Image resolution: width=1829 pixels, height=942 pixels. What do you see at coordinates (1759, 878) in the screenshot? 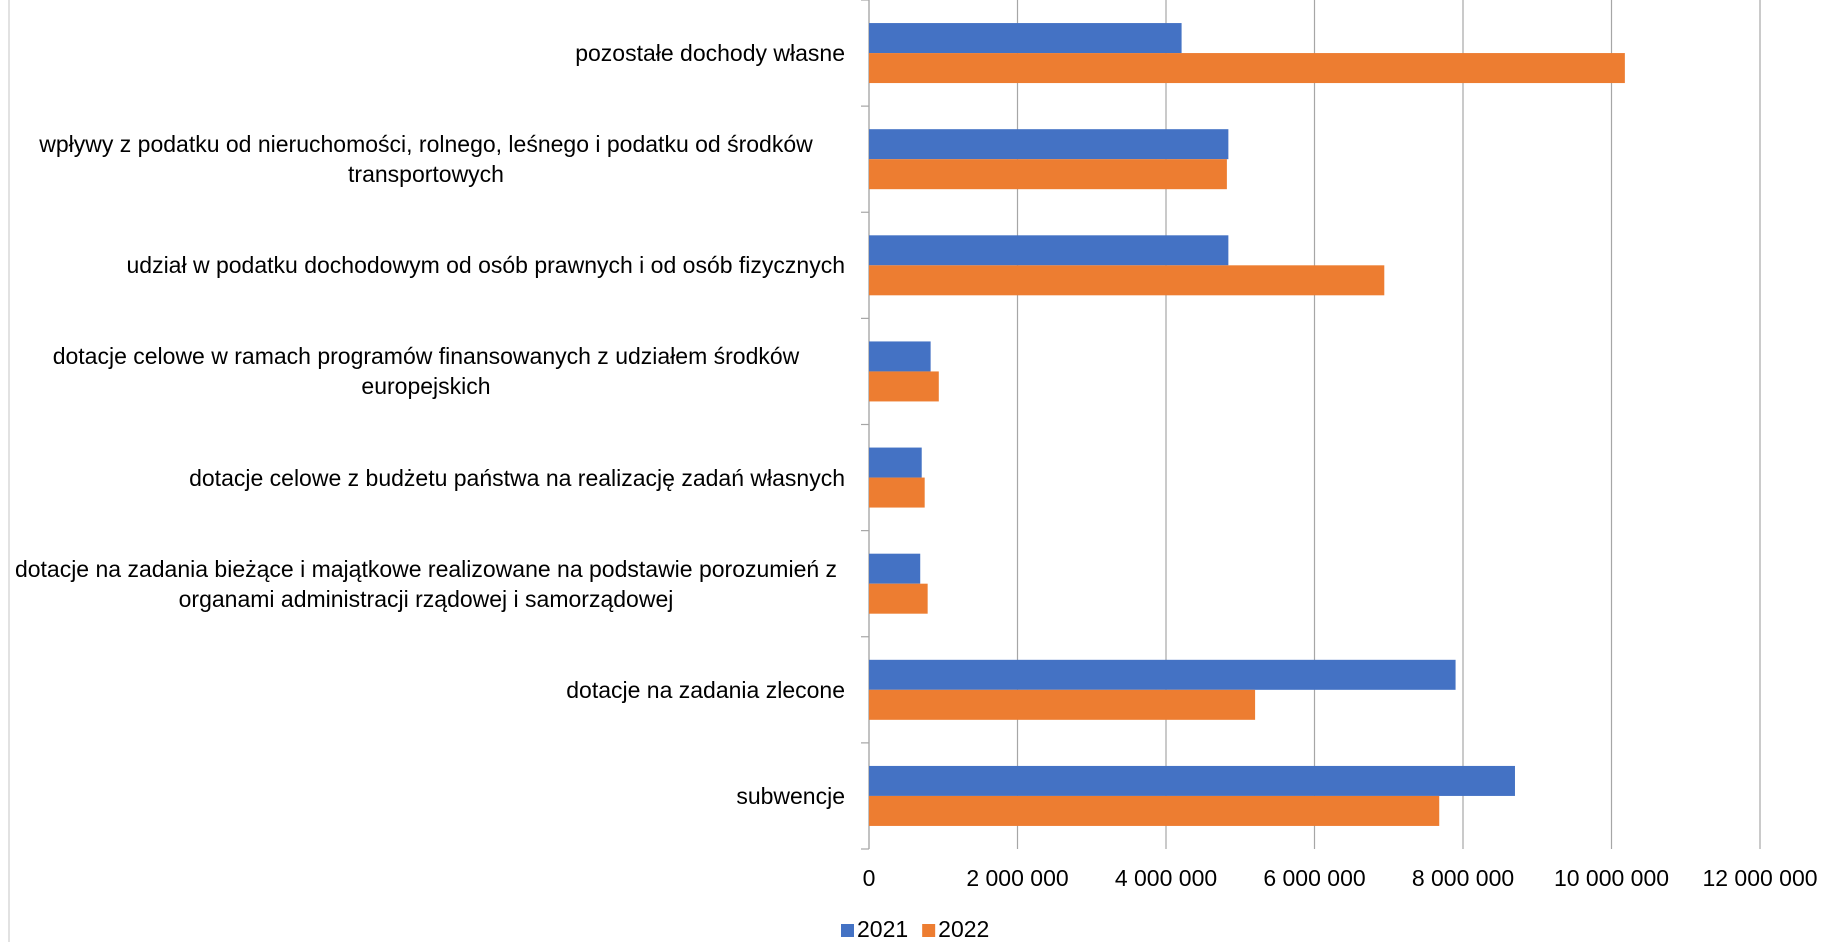
I see `x-tick-label: 12 000 000` at bounding box center [1759, 878].